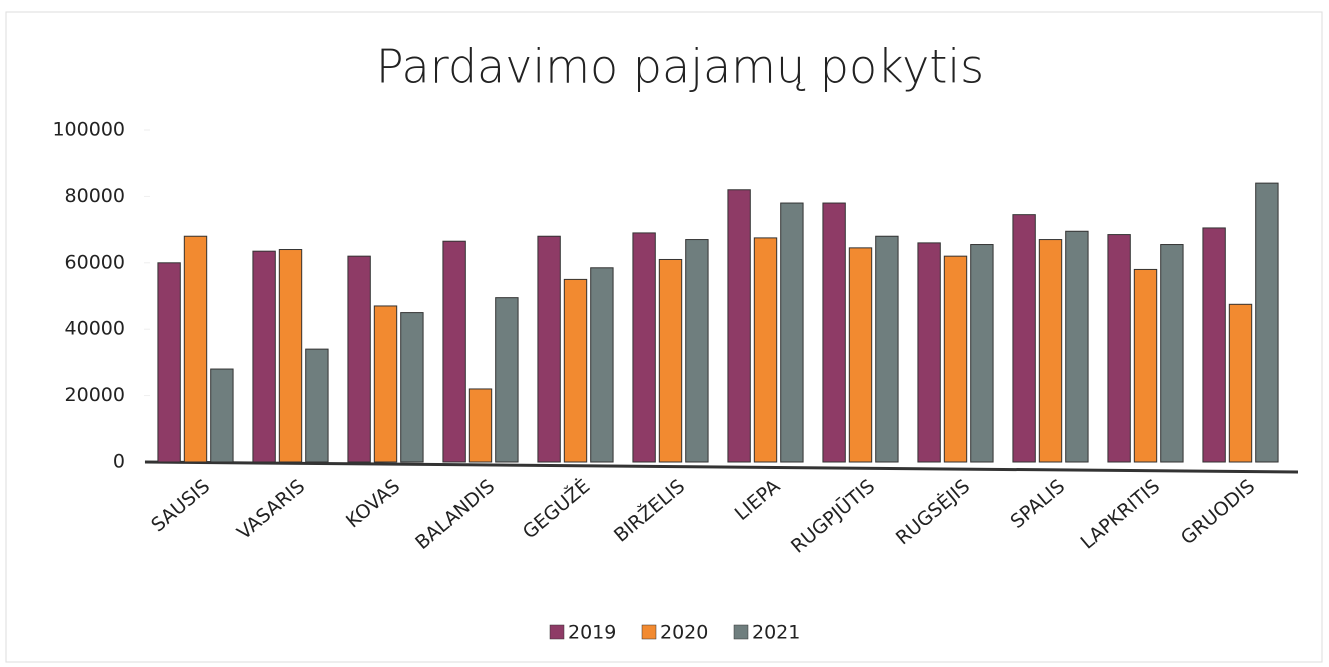 This screenshot has width=1329, height=667. I want to click on y-tick-label: 100000, so click(88, 130).